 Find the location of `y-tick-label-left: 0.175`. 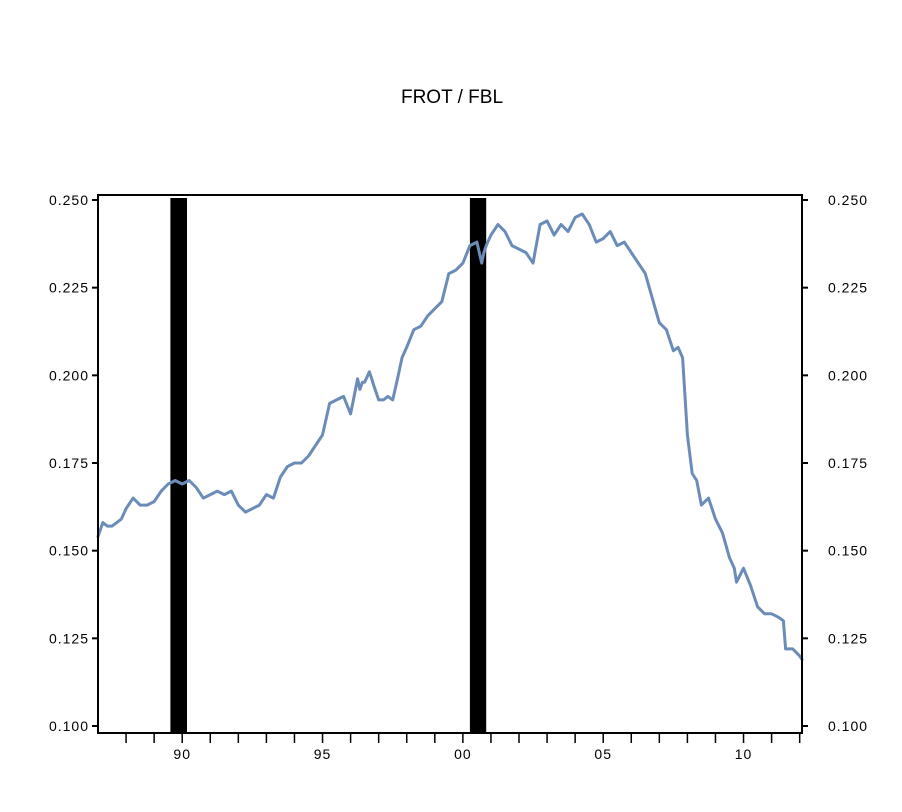

y-tick-label-left: 0.175 is located at coordinates (69, 463).